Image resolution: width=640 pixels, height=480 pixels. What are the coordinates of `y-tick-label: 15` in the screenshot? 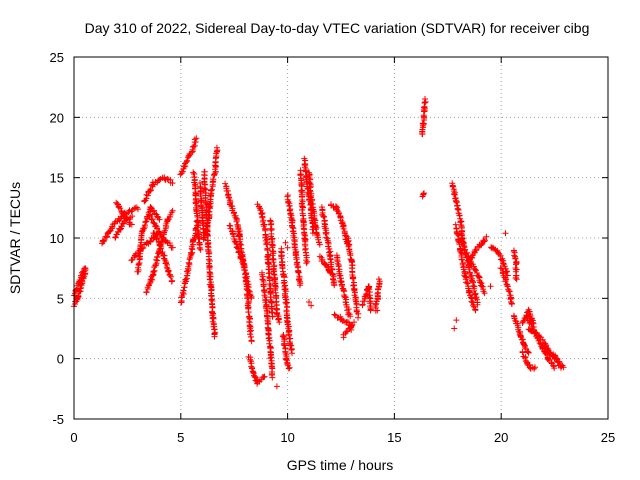 It's located at (57, 178).